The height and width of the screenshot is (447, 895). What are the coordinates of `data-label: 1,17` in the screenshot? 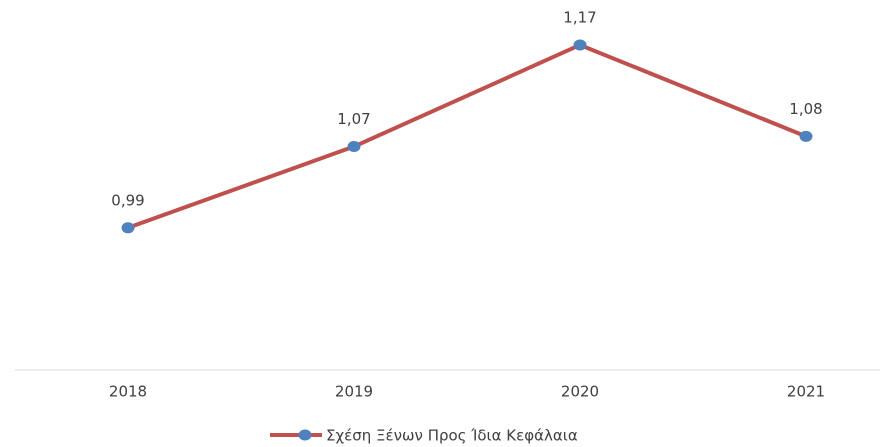 It's located at (579, 17).